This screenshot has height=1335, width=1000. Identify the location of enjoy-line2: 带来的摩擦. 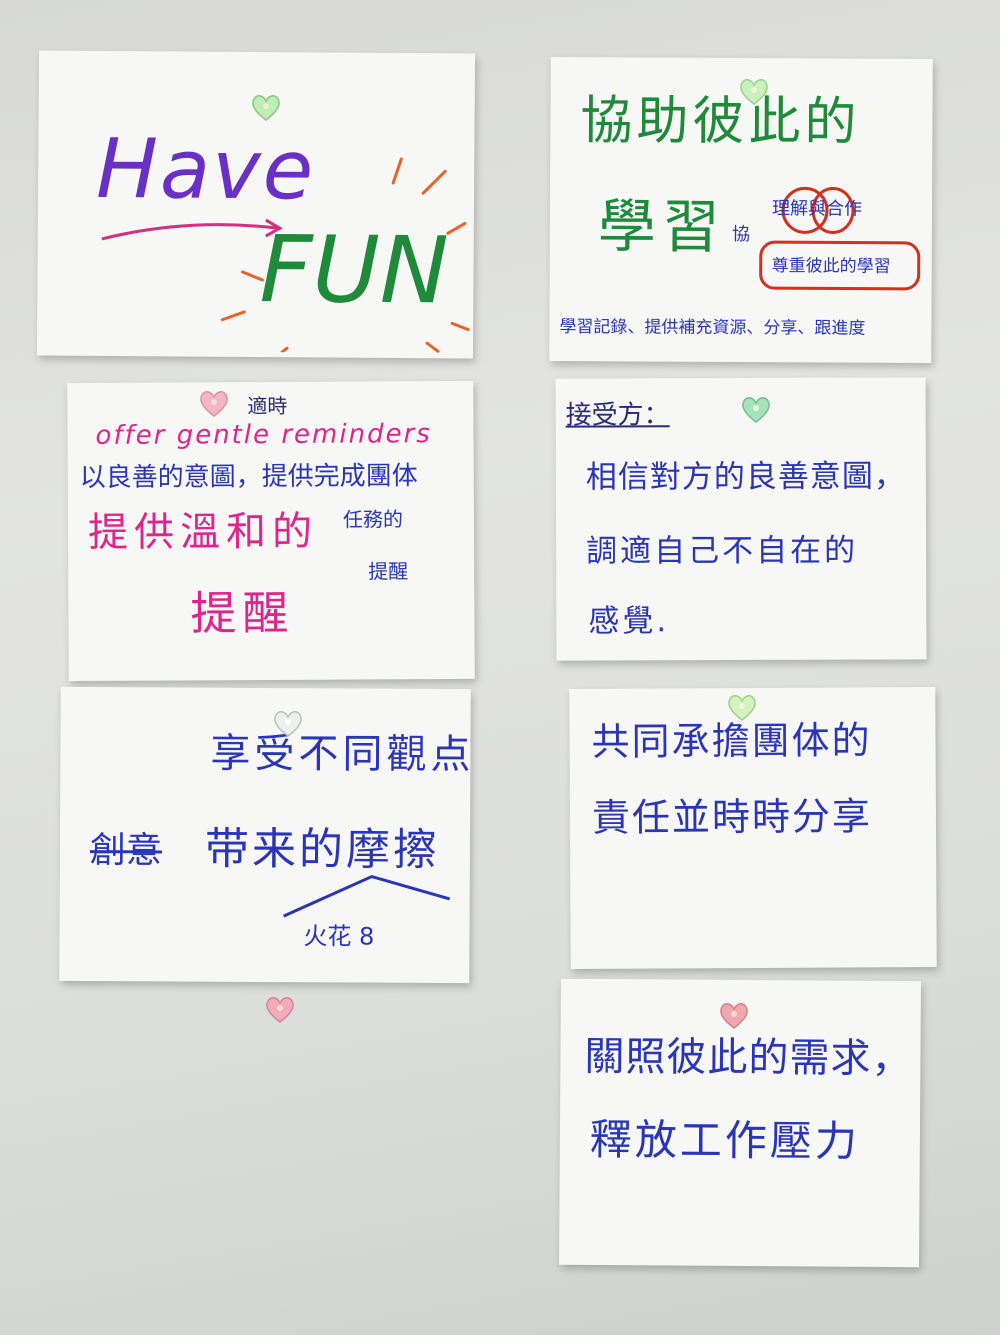
(322, 849).